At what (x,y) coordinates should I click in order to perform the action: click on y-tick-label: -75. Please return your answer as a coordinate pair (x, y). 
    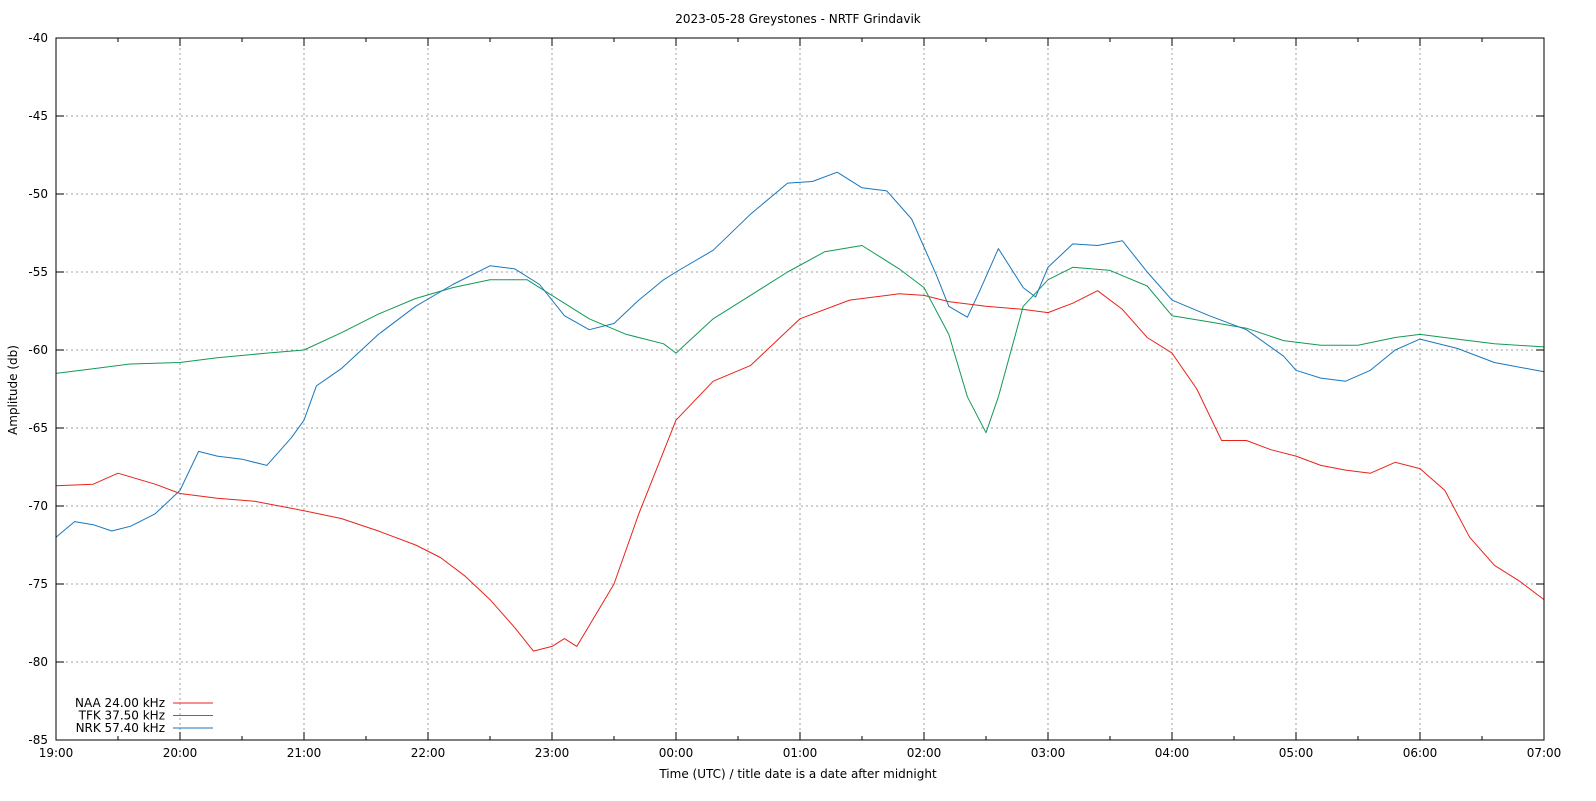
    Looking at the image, I should click on (38, 584).